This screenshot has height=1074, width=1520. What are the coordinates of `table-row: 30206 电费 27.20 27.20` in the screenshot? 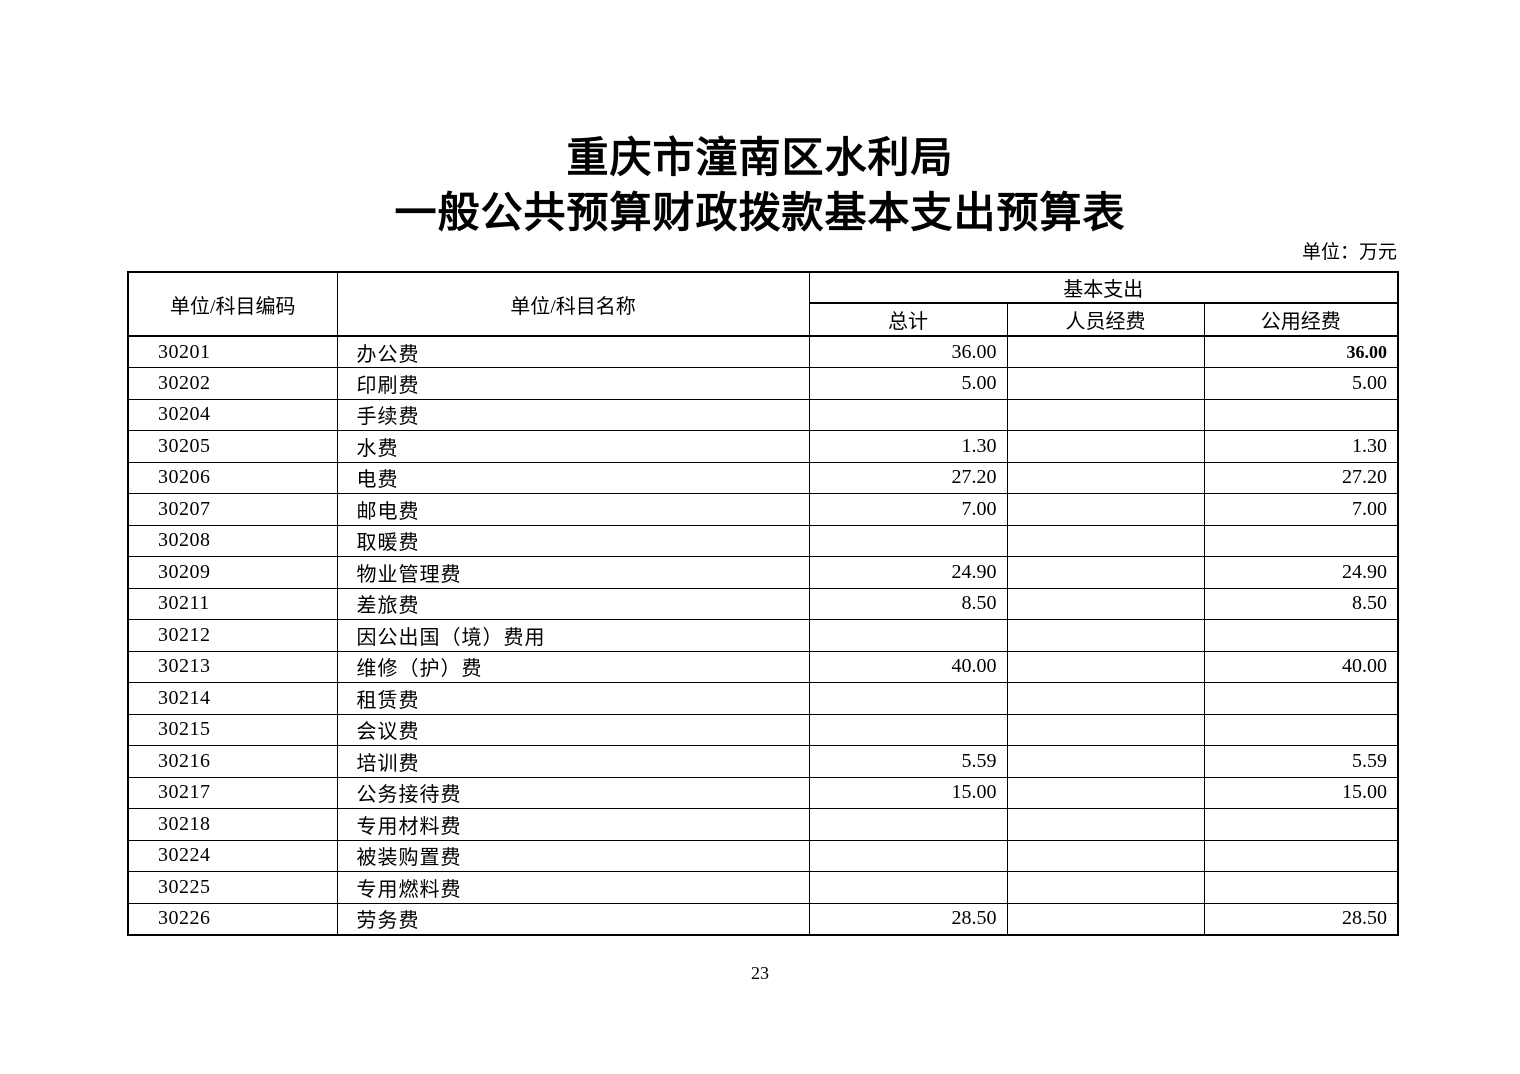 It's located at (763, 477).